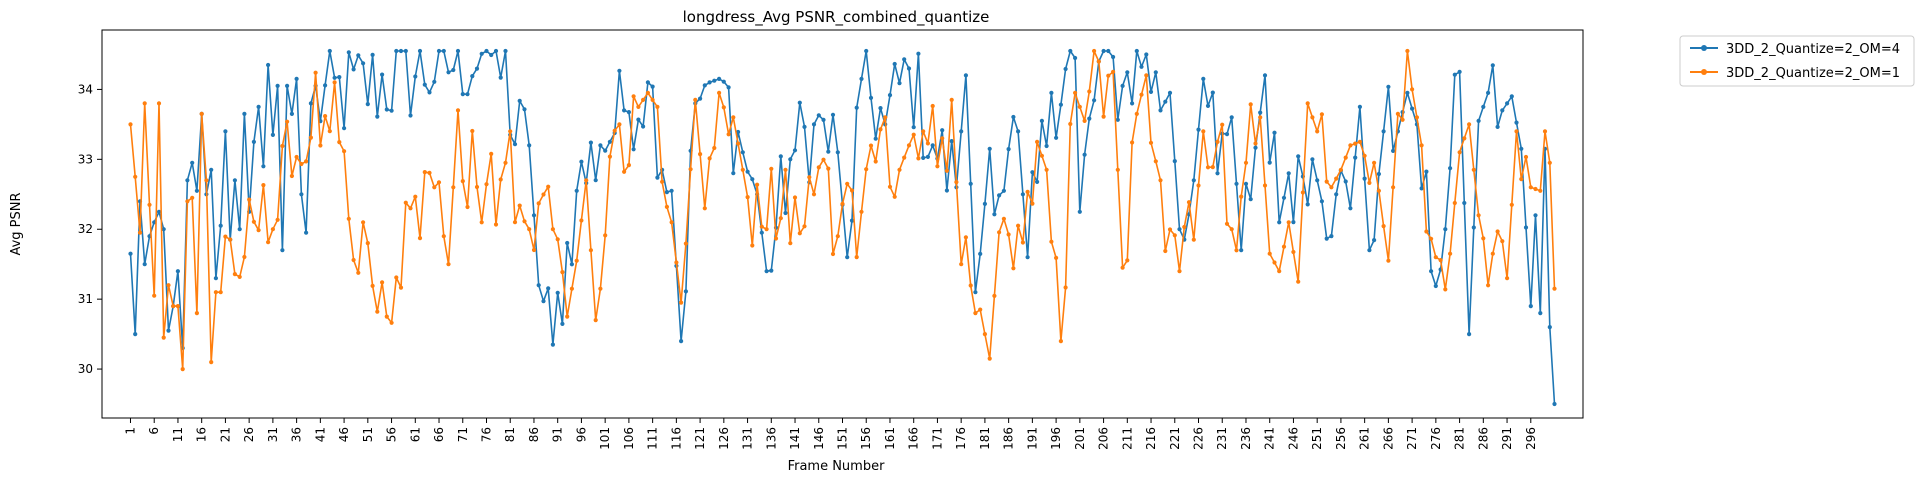 The image size is (1922, 481). I want to click on x-tick-label: 296, so click(1531, 438).